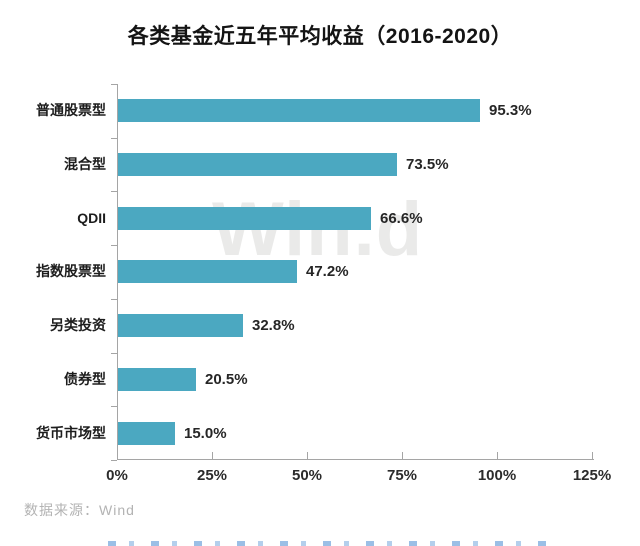 The image size is (640, 546). I want to click on x-axis-tick-label: 0%, so click(117, 475).